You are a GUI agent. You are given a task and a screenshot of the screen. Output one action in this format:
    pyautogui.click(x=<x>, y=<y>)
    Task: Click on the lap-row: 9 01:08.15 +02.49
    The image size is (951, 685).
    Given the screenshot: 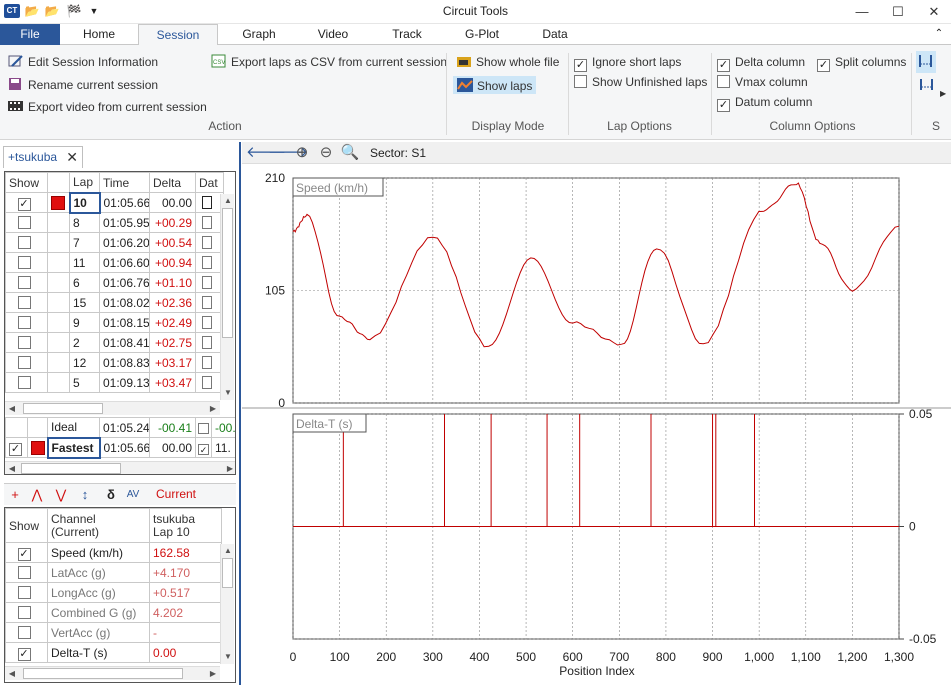 What is the action you would take?
    pyautogui.click(x=114, y=322)
    